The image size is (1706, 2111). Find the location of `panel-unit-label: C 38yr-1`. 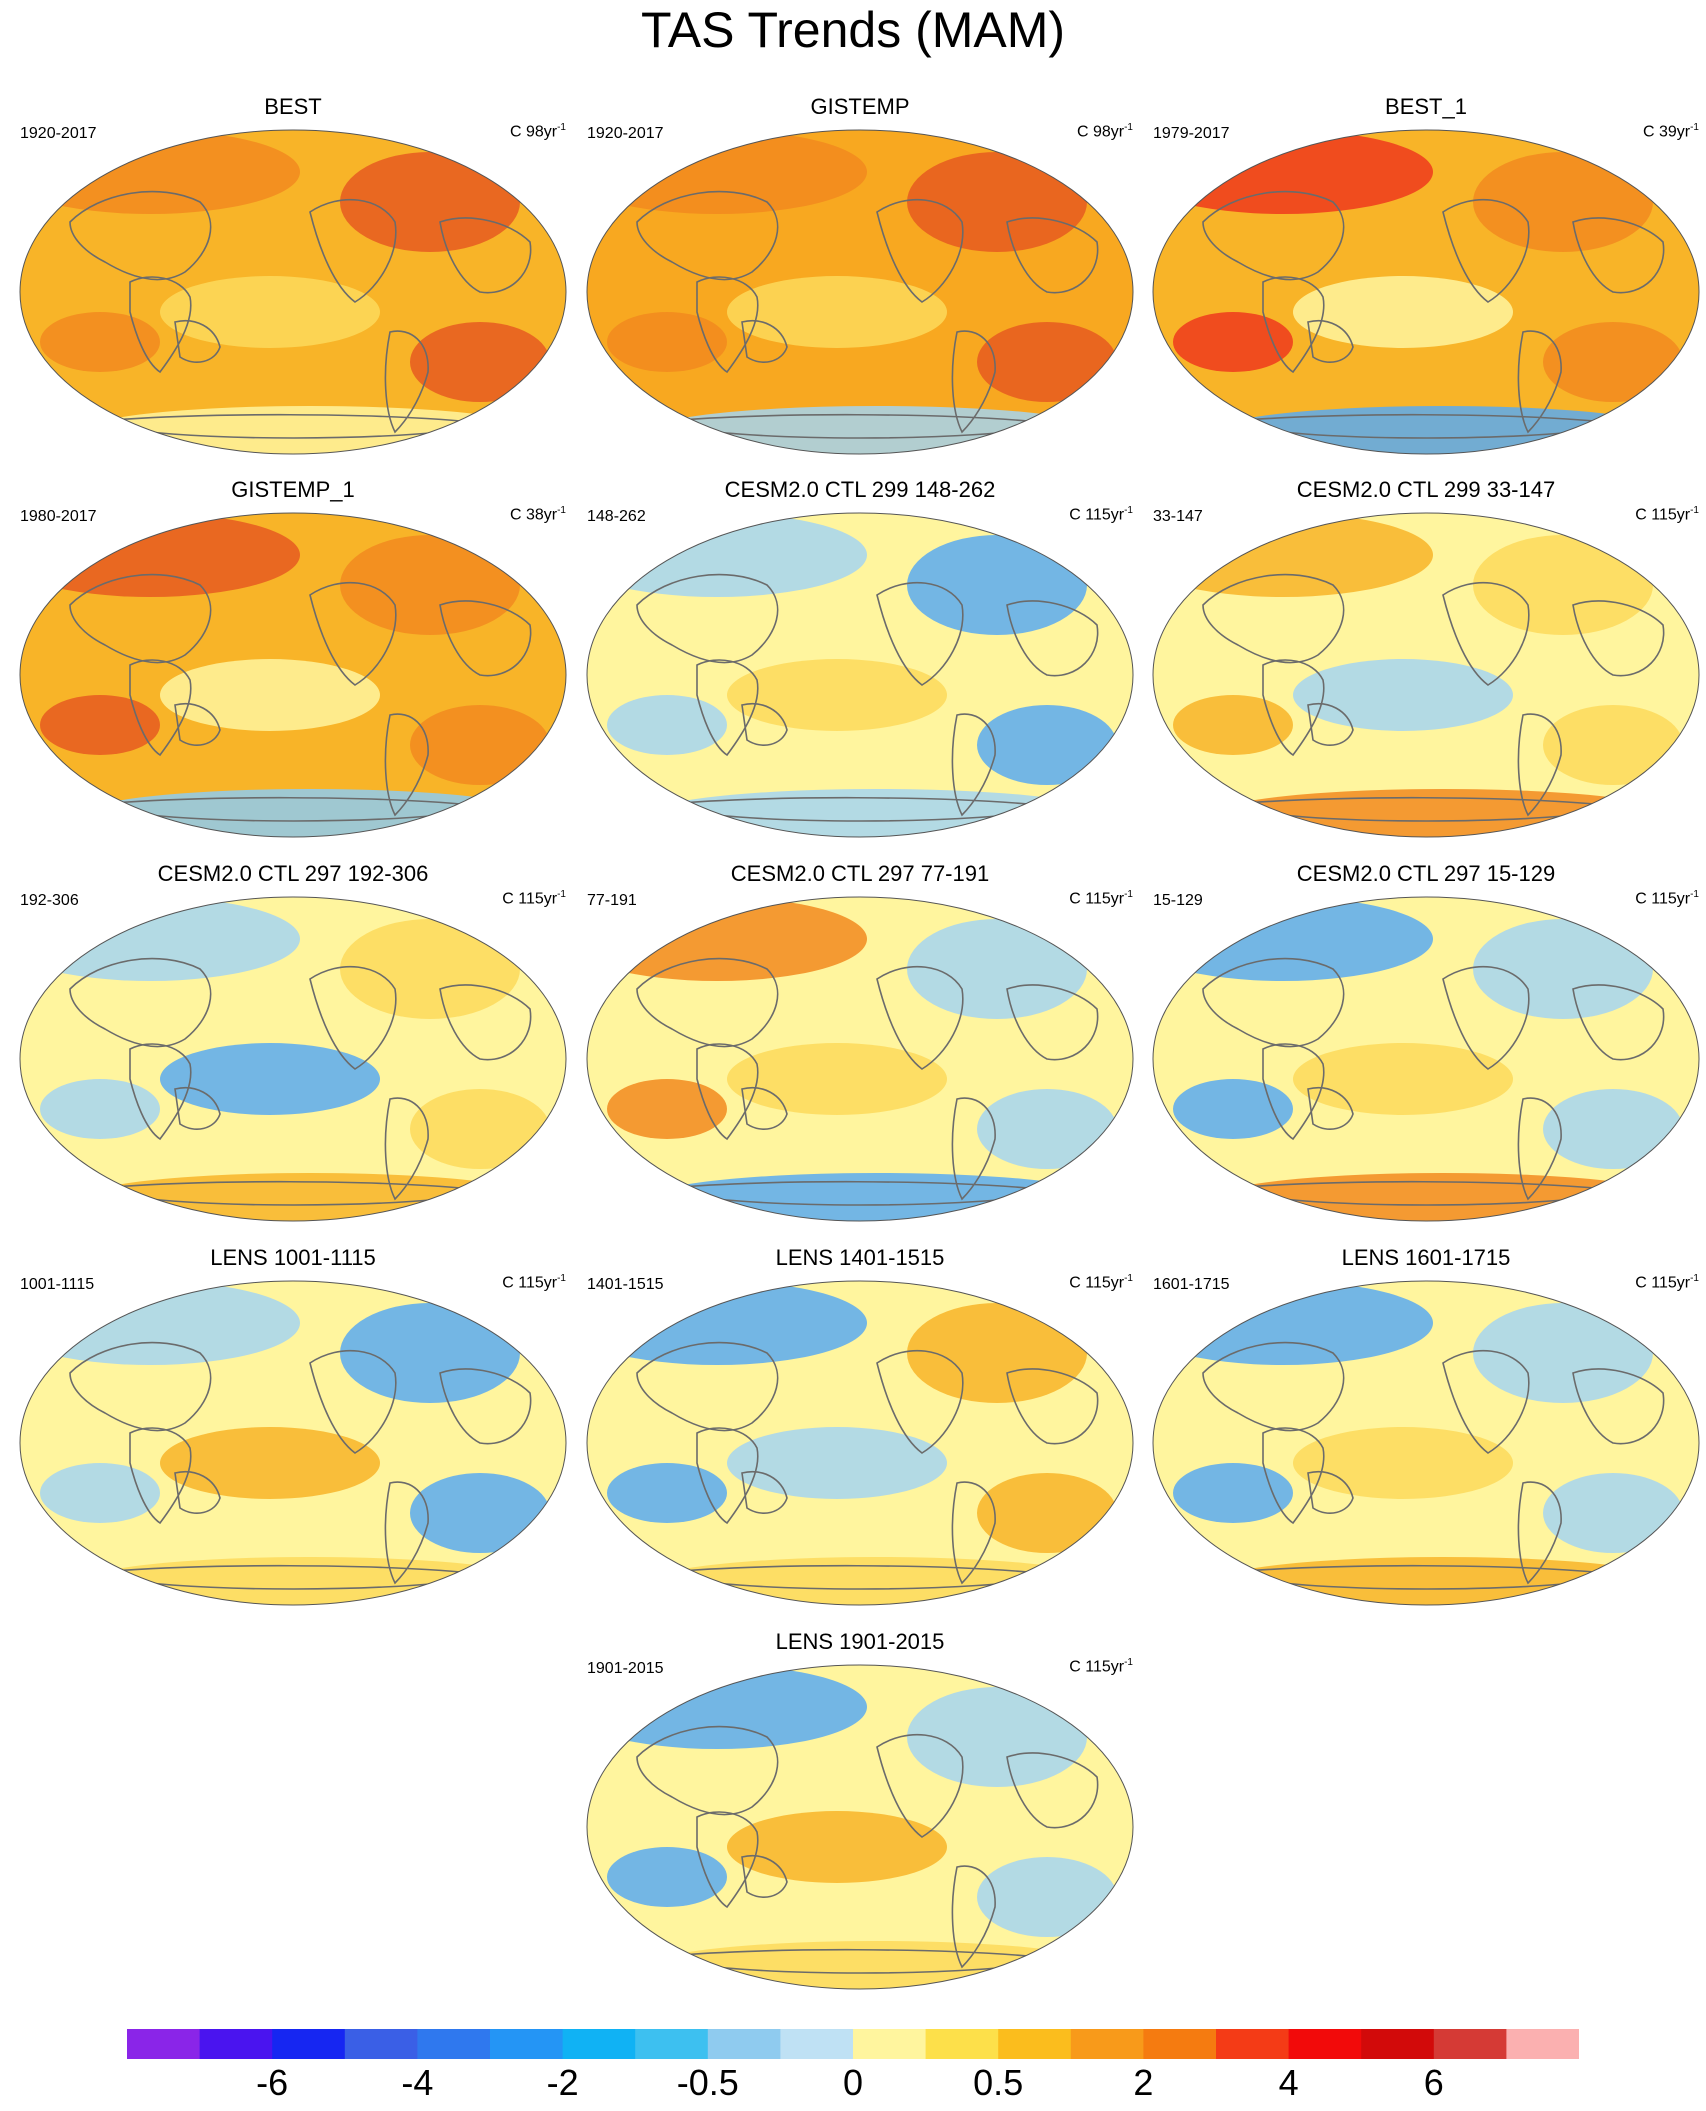

panel-unit-label: C 38yr-1 is located at coordinates (537, 514).